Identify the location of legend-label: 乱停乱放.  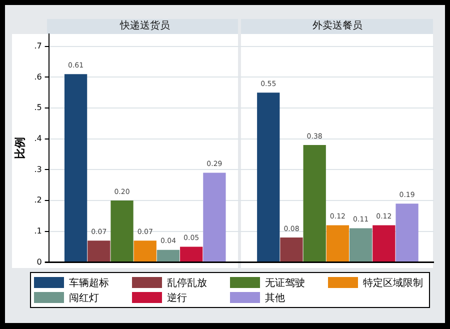
(187, 283).